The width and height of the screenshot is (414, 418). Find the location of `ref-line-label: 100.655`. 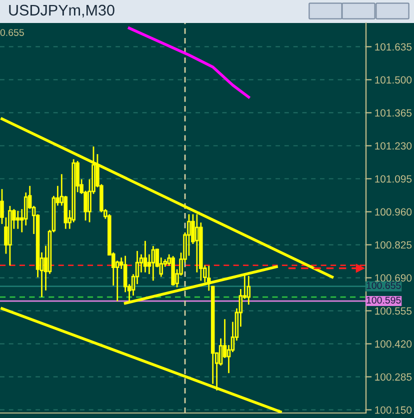

ref-line-label: 100.655 is located at coordinates (383, 285).